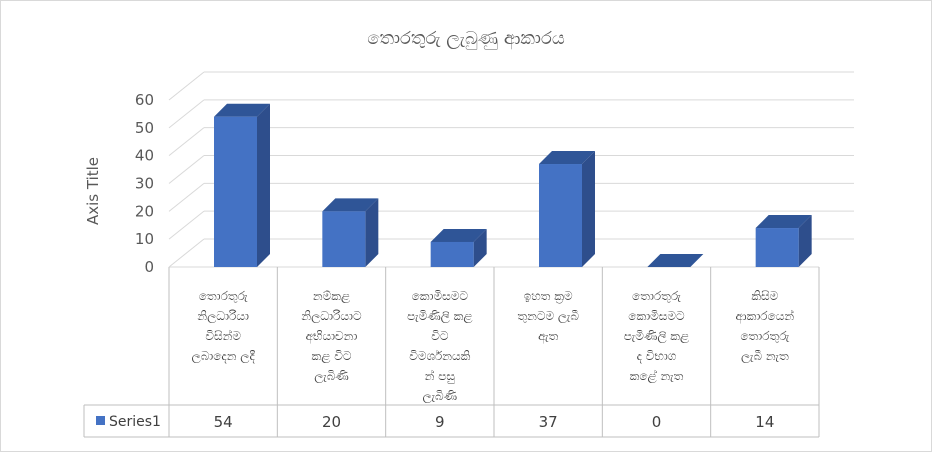 The image size is (932, 452). Describe the element at coordinates (100, 420) in the screenshot. I see `legend-swatch` at that location.